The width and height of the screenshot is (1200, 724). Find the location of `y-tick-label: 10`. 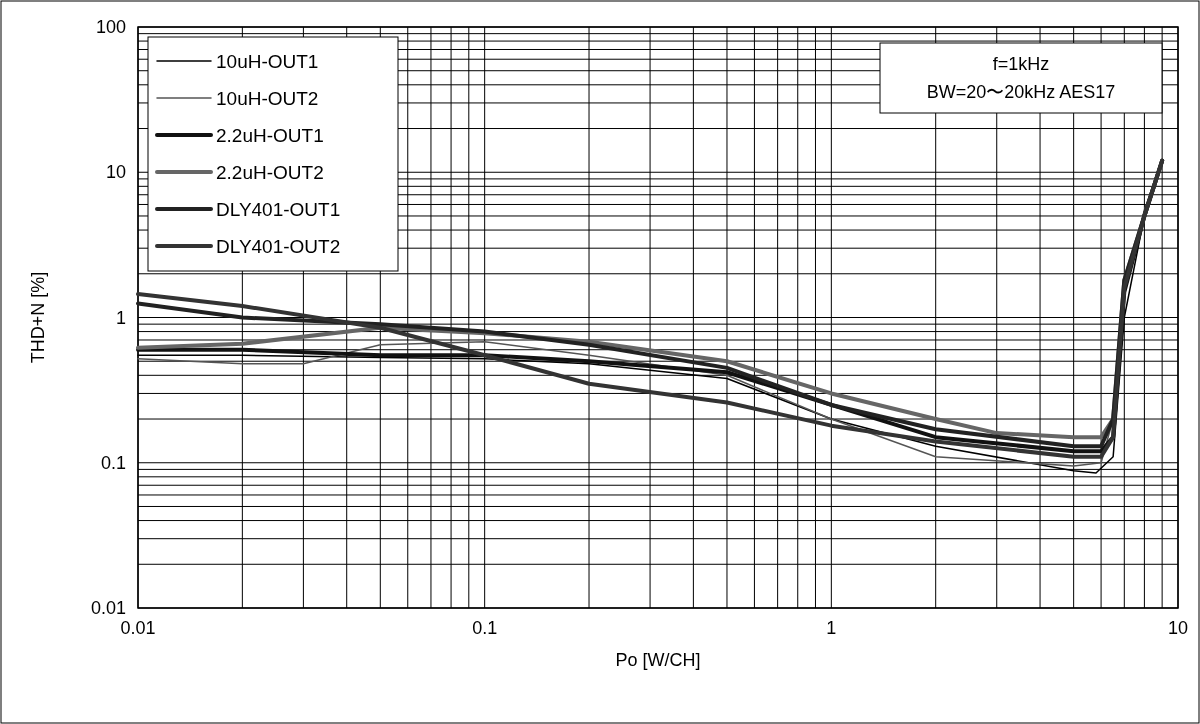

y-tick-label: 10 is located at coordinates (115, 172).